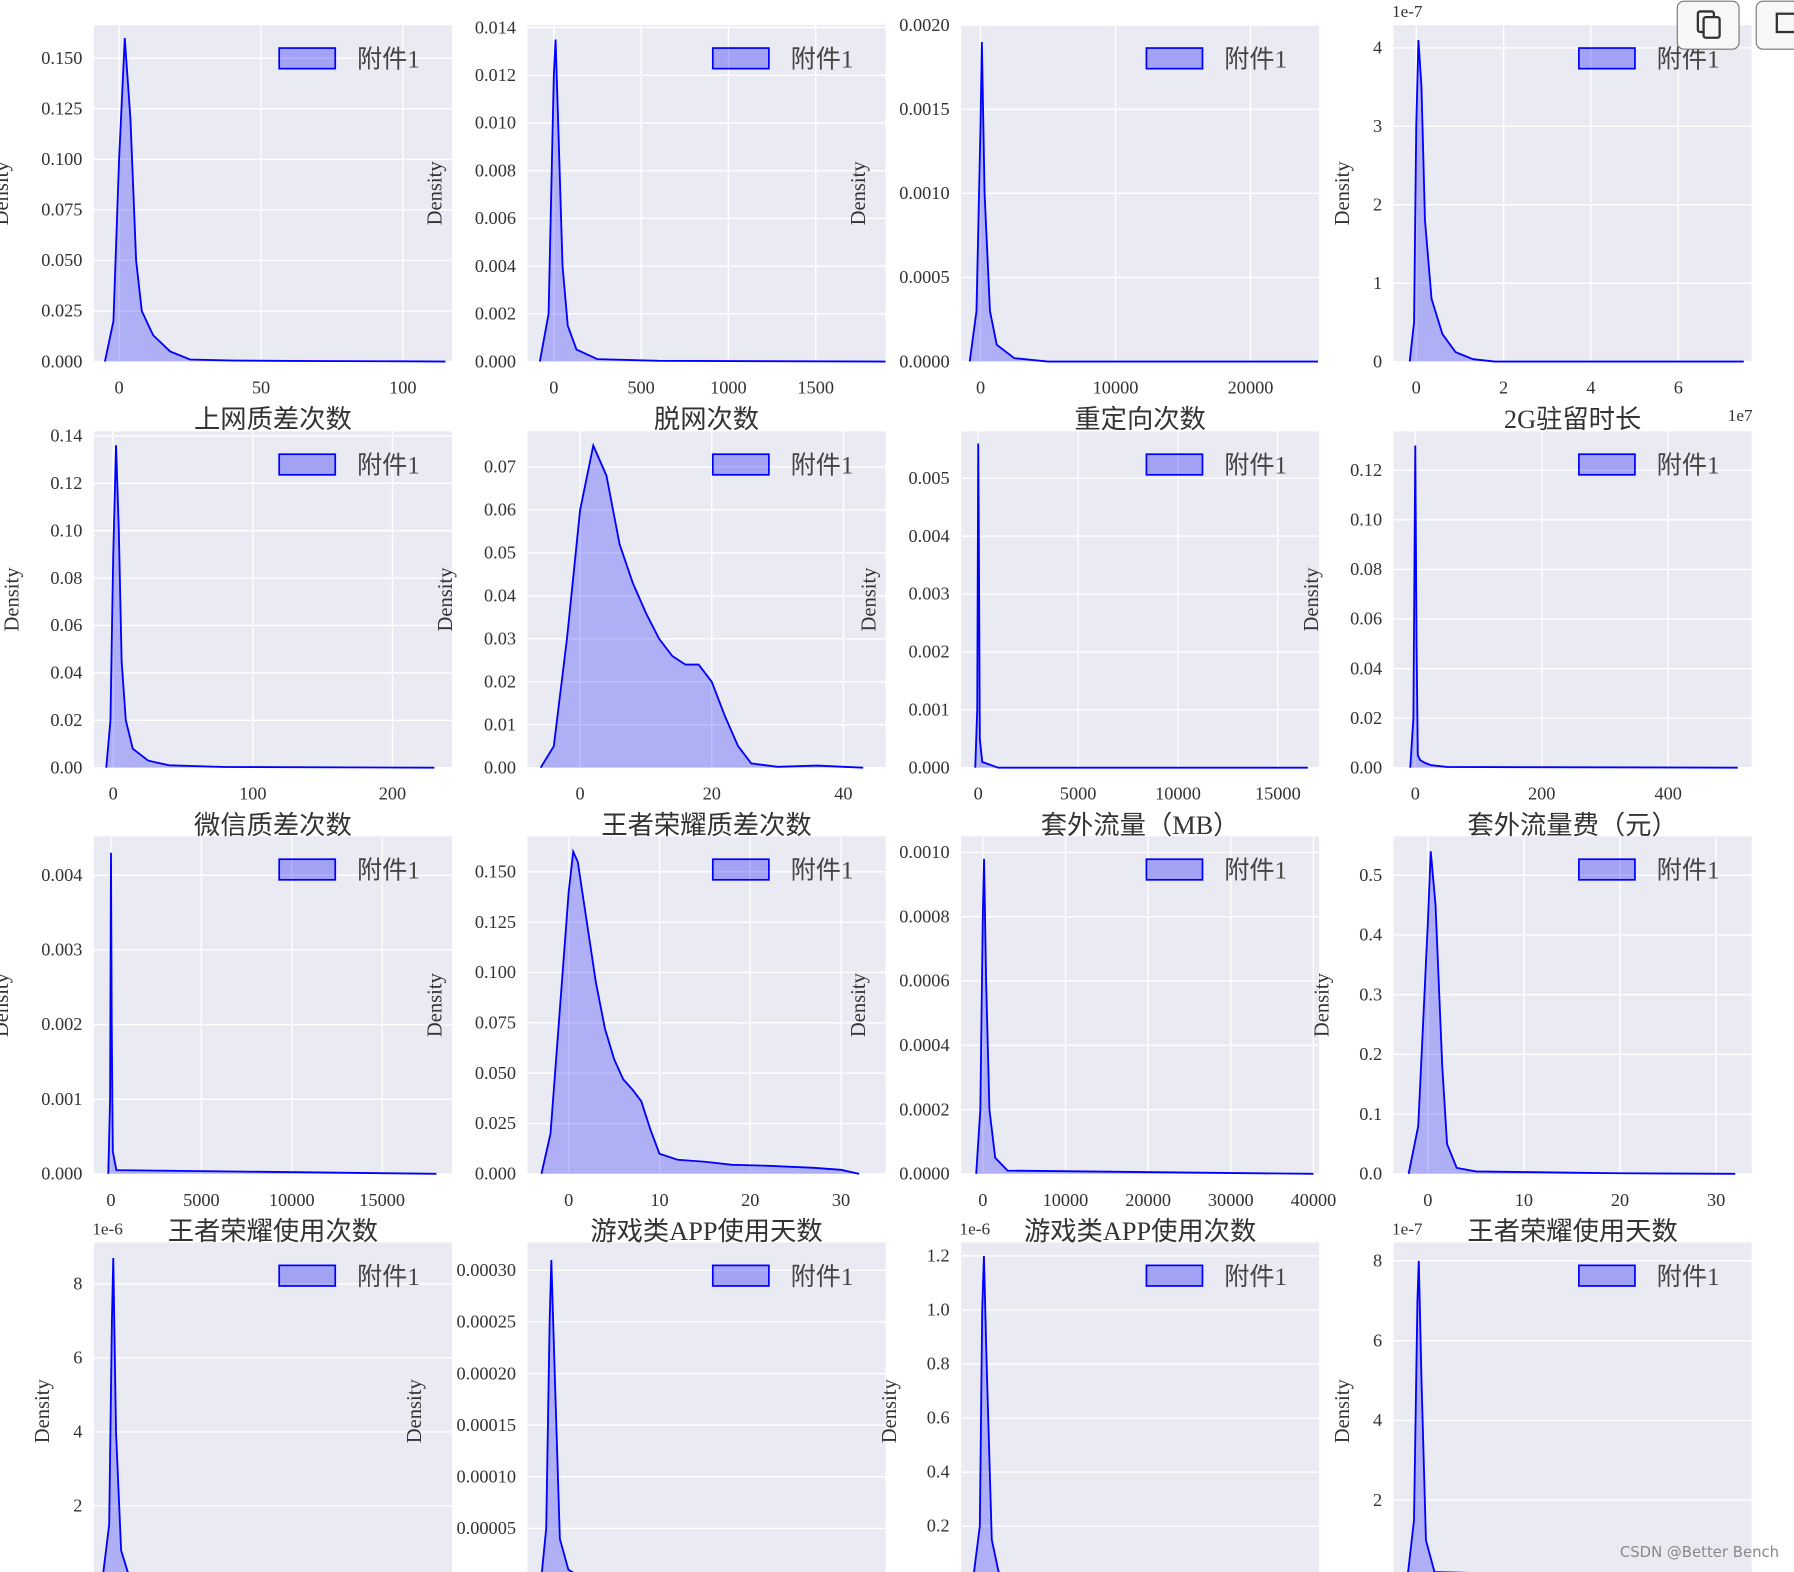 This screenshot has width=1794, height=1572. I want to click on y-tick-label: 0.03, so click(500, 639).